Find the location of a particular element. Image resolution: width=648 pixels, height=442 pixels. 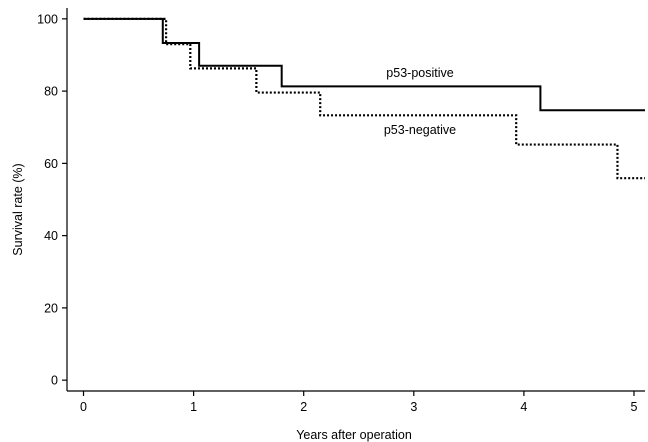

y-tick-label: 0 is located at coordinates (54, 381).